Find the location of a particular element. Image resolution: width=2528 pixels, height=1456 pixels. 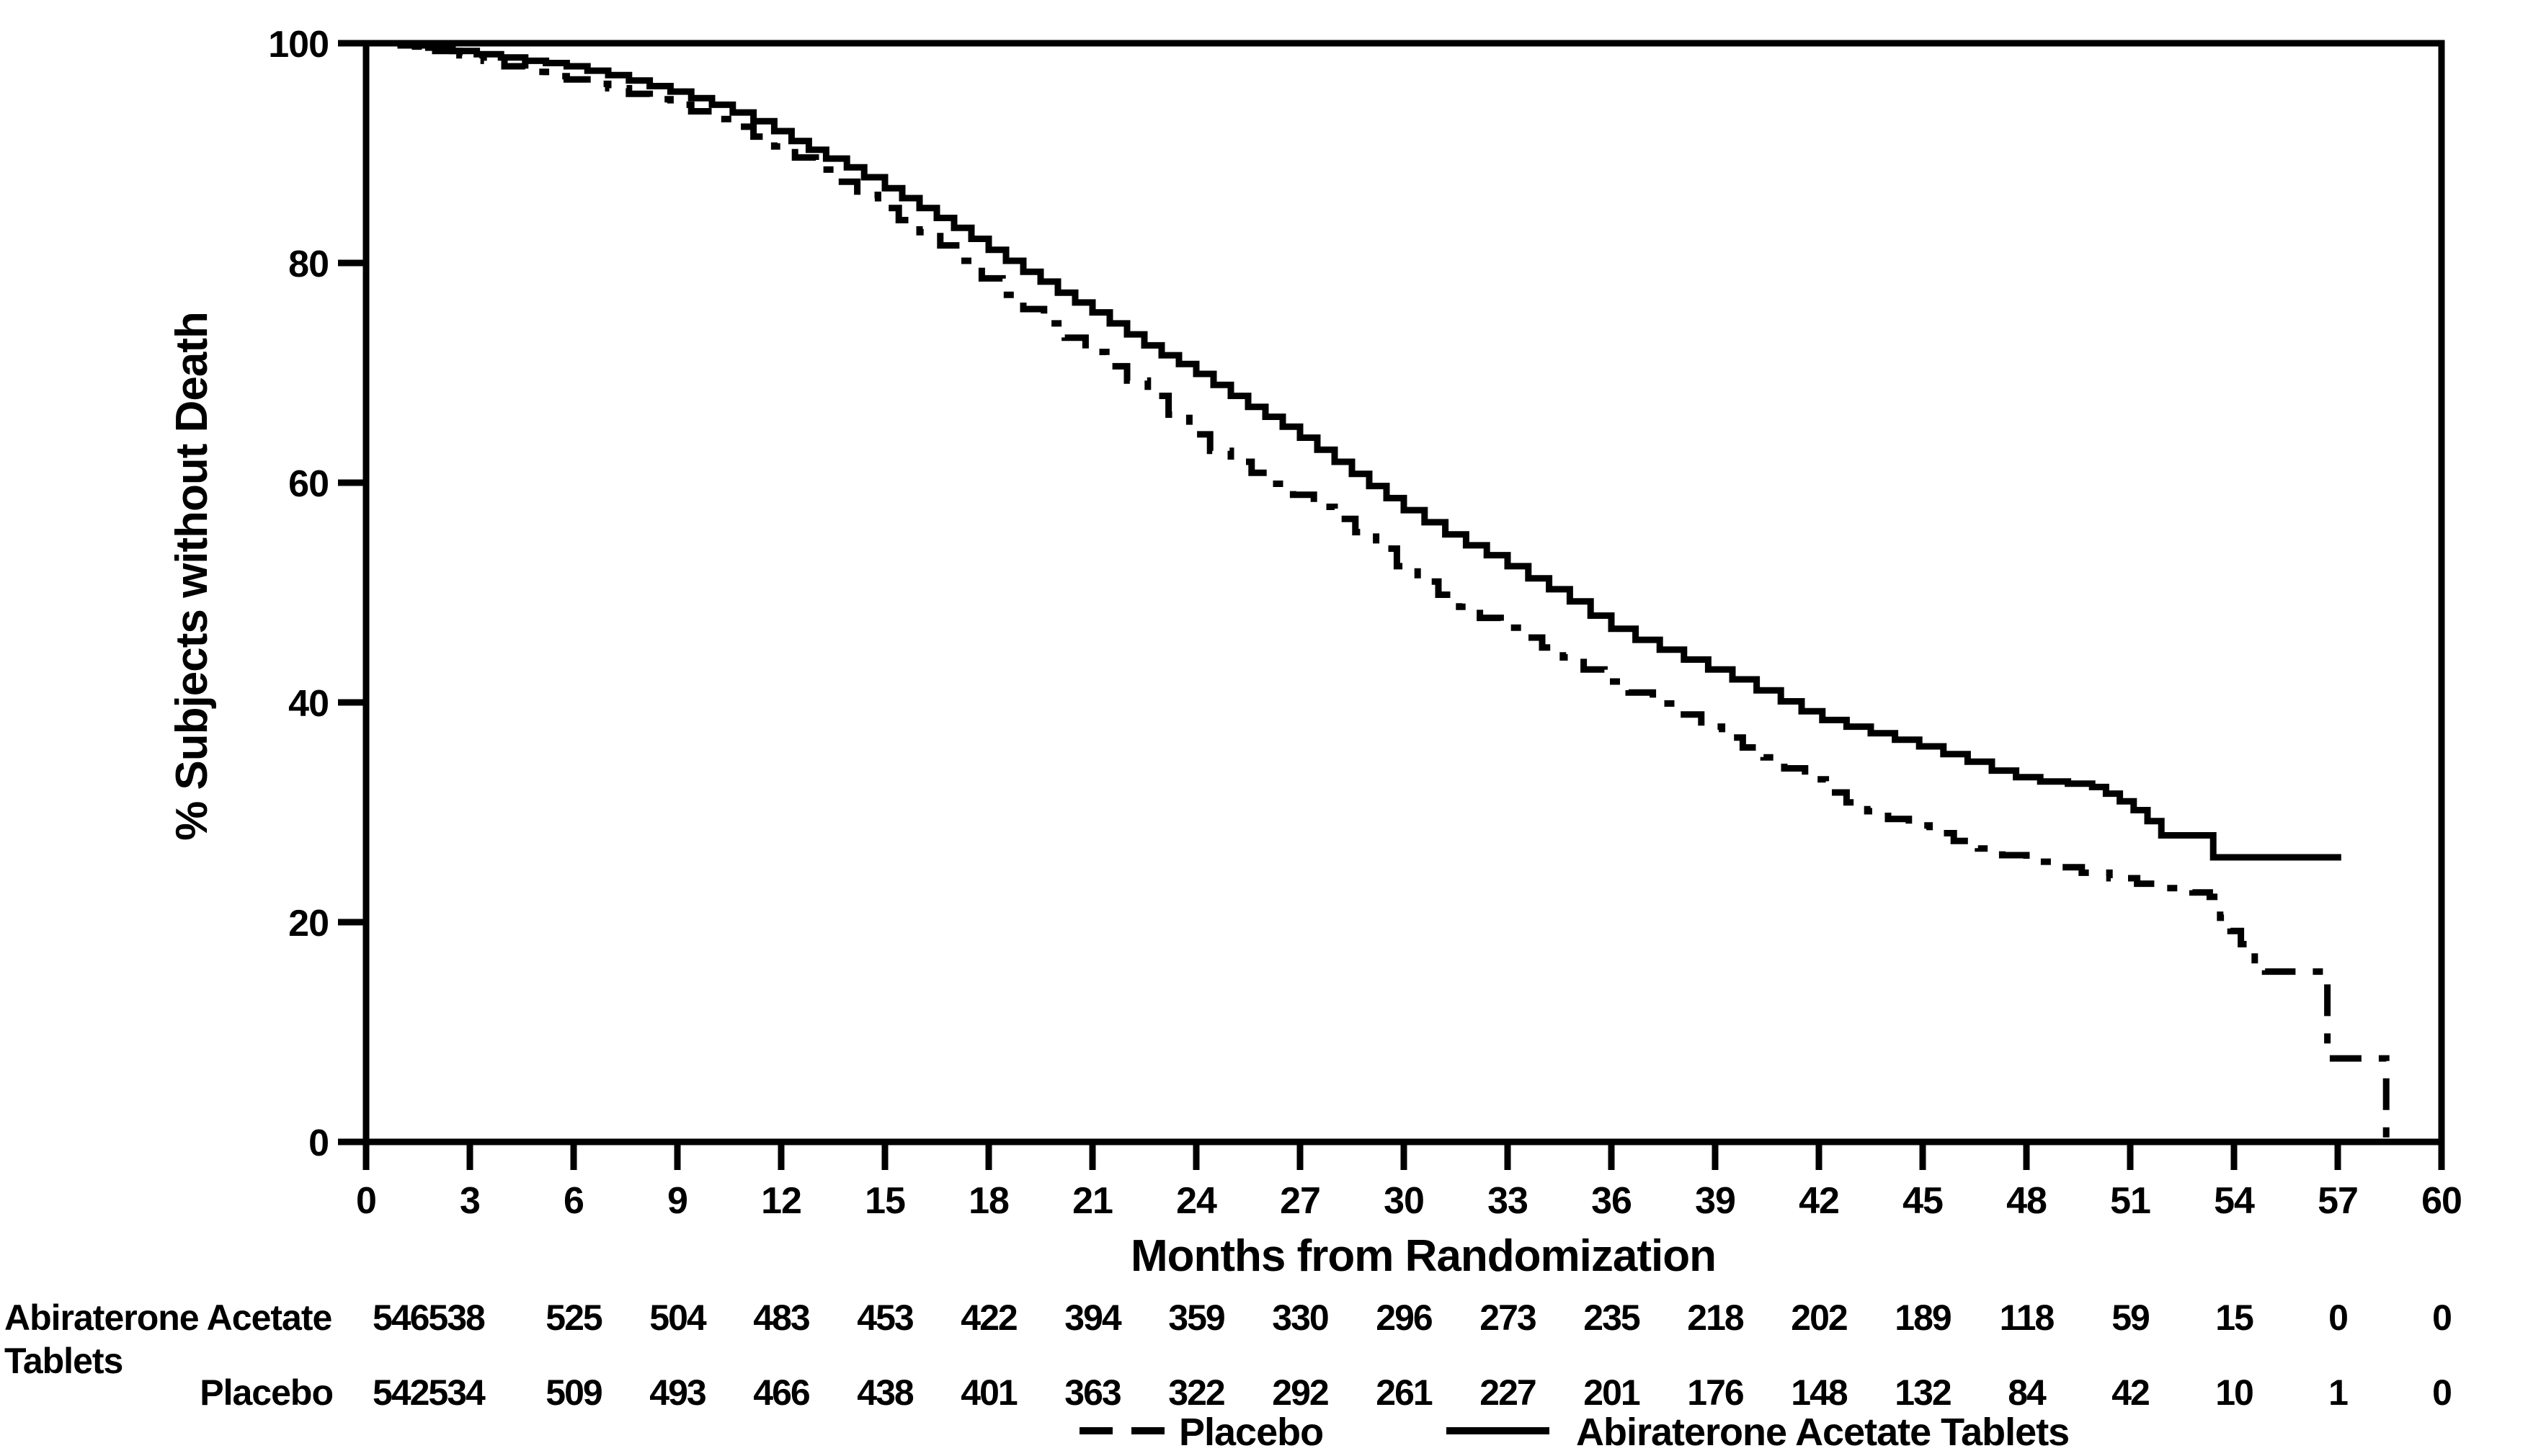

x-tick-label: 6 is located at coordinates (574, 1201).